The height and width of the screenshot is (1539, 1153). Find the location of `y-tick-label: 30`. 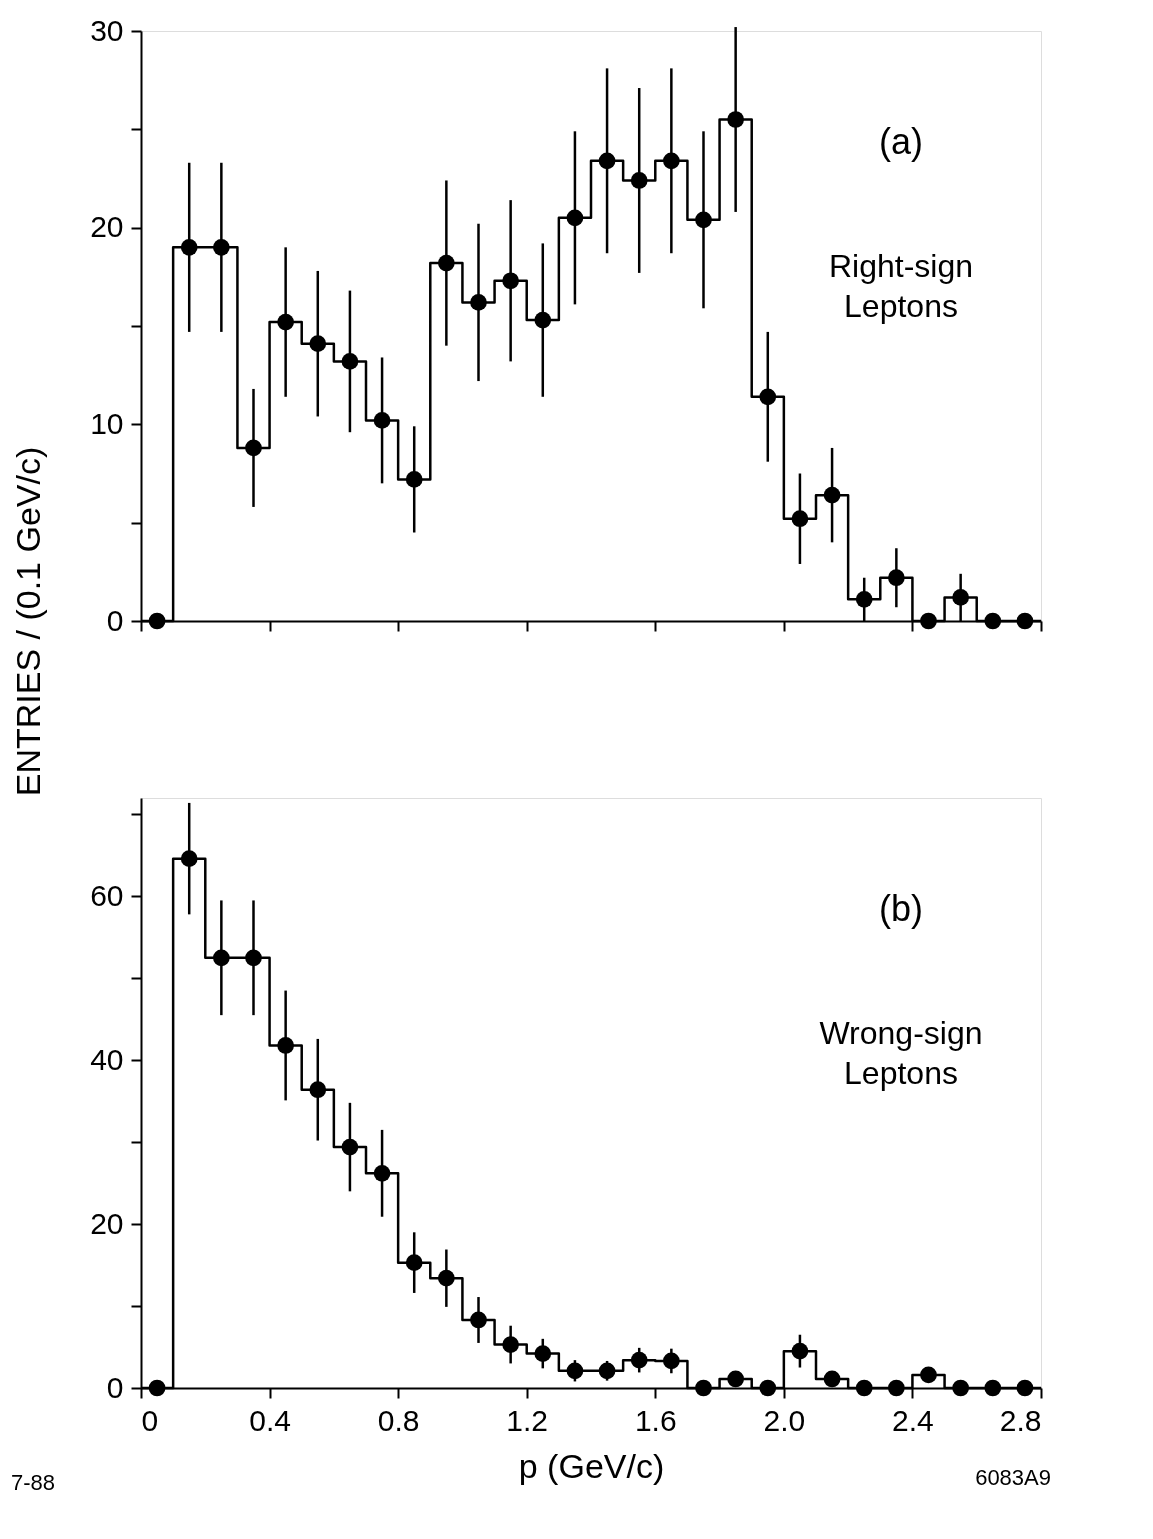

y-tick-label: 30 is located at coordinates (107, 30).